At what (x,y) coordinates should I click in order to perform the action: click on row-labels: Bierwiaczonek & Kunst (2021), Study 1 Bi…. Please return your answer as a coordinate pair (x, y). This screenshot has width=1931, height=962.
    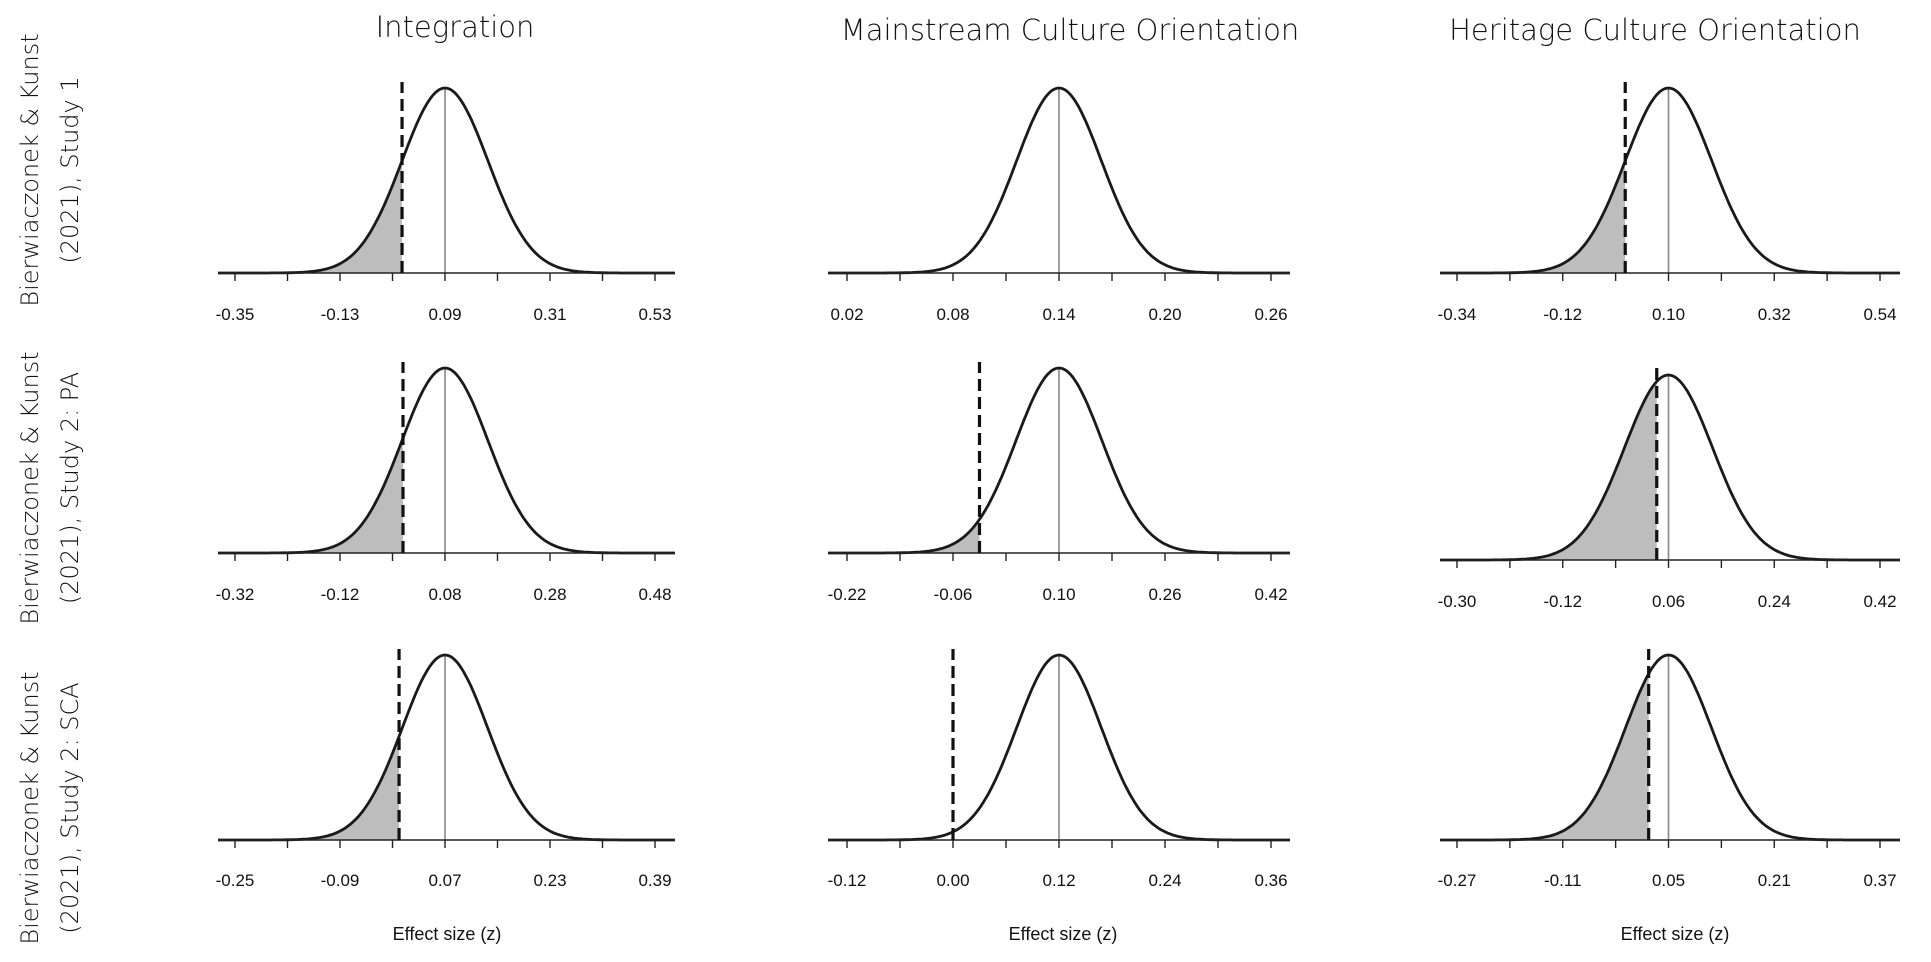
    Looking at the image, I should click on (50, 488).